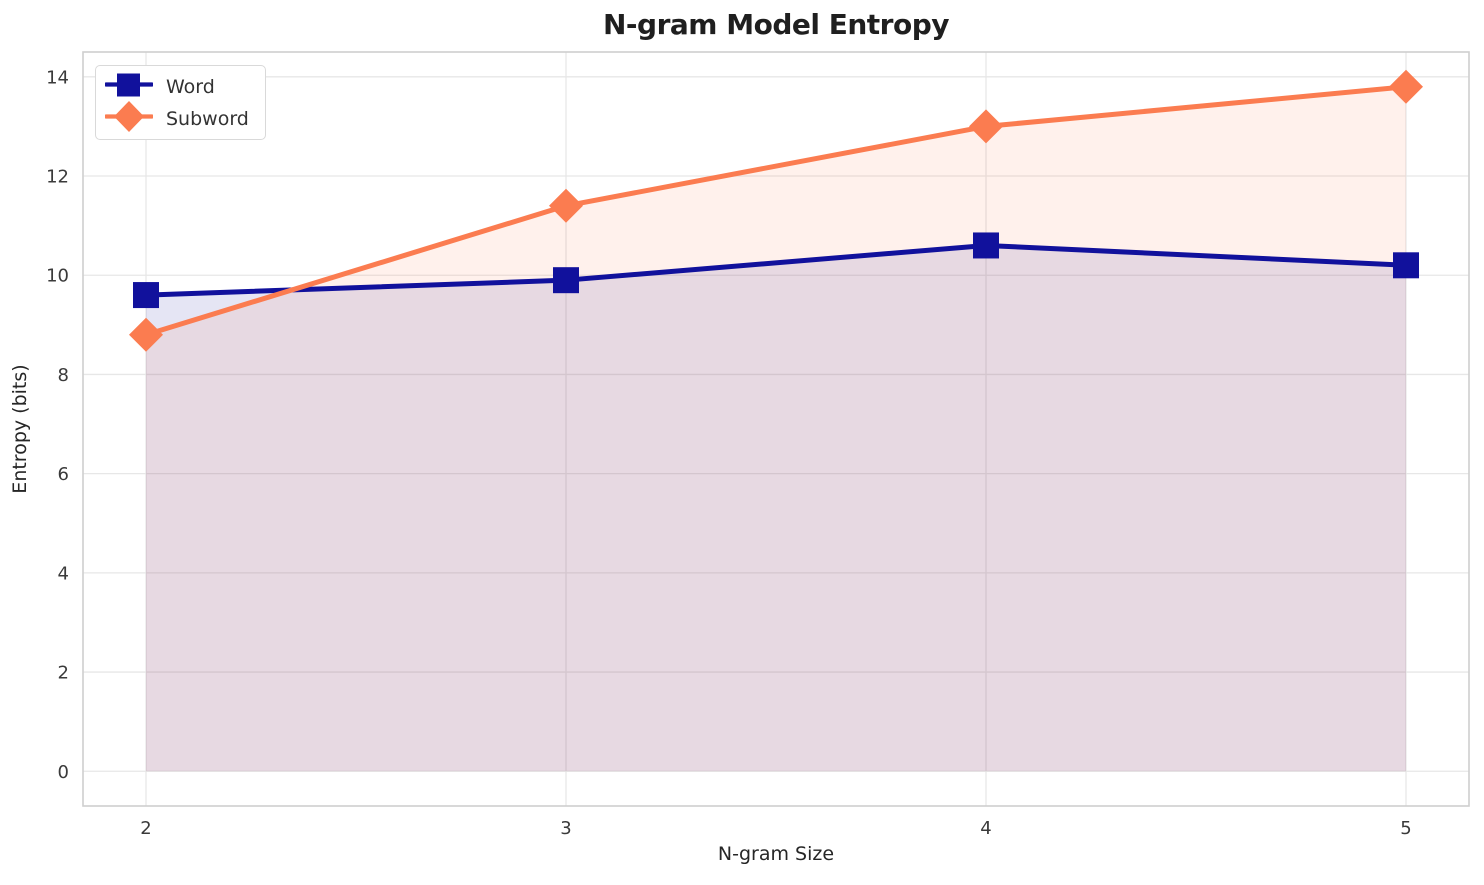  I want to click on y-tick-label: 10, so click(57, 276).